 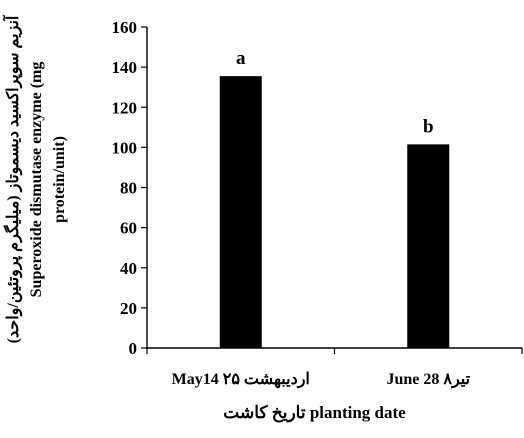 I want to click on x-category-label: June 28 ۸تیر, so click(x=428, y=380).